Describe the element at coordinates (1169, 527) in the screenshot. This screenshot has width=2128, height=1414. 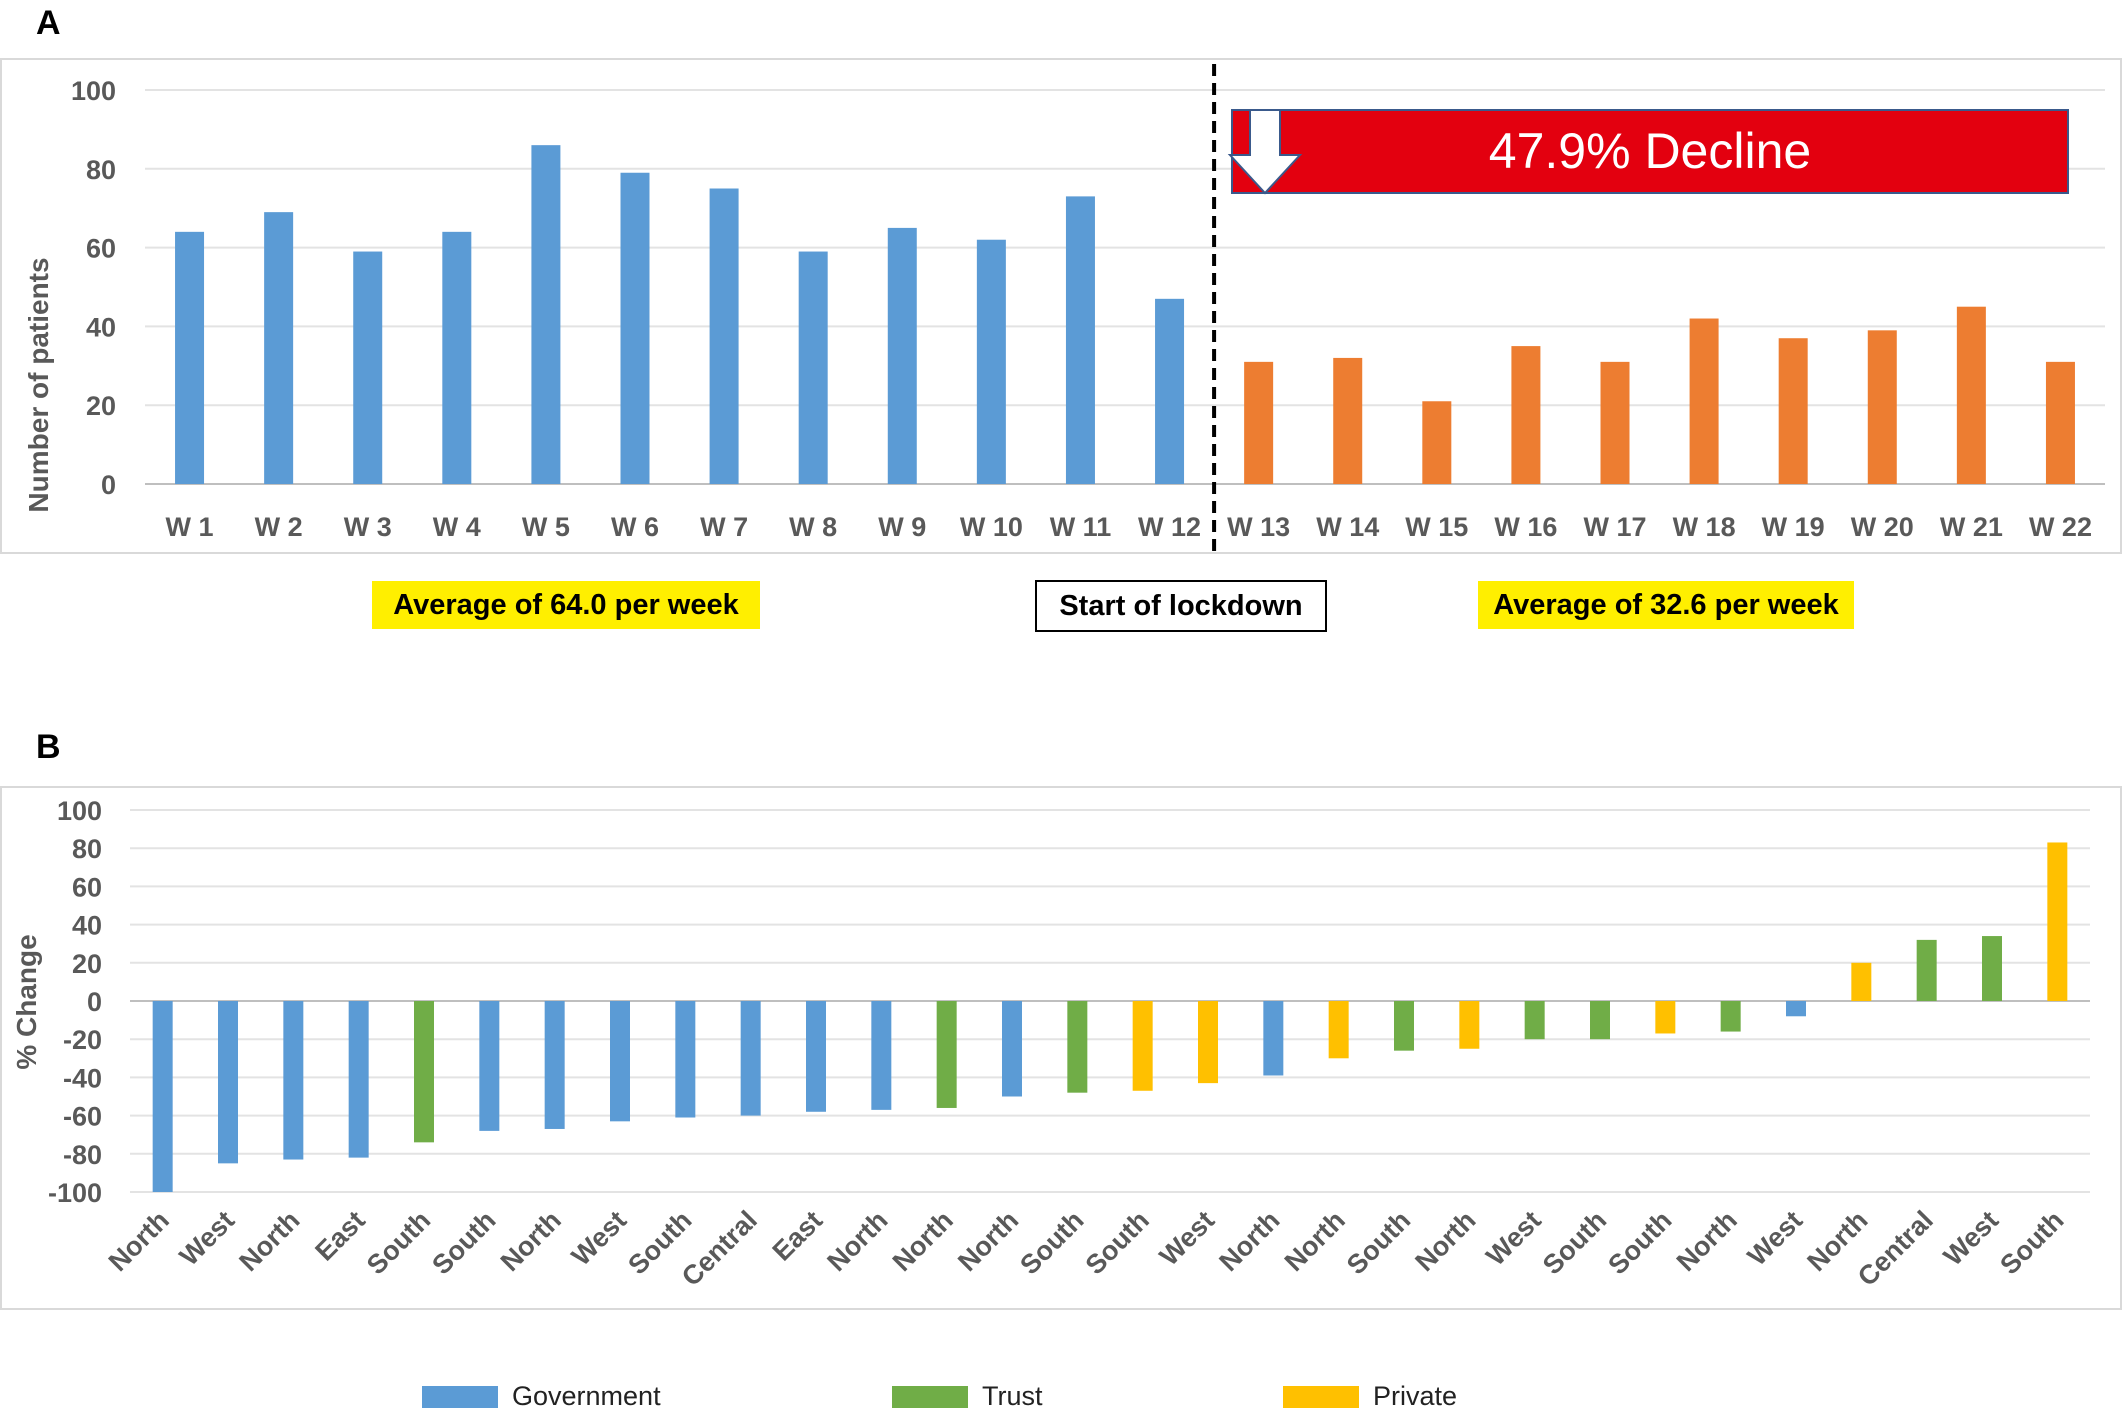
I see `x-tick-label: W 12` at that location.